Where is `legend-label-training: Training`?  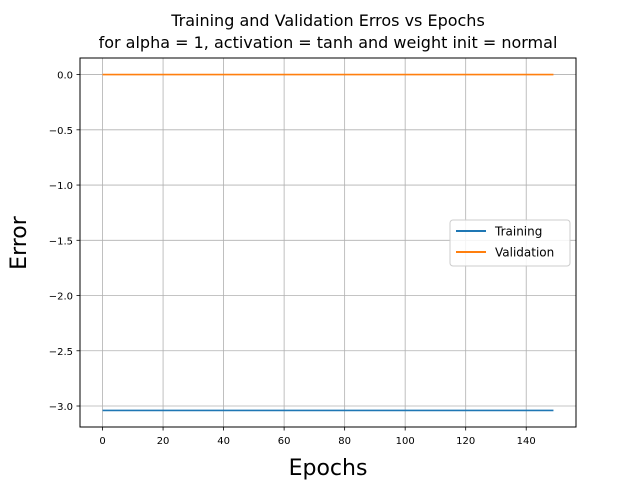
legend-label-training: Training is located at coordinates (518, 232).